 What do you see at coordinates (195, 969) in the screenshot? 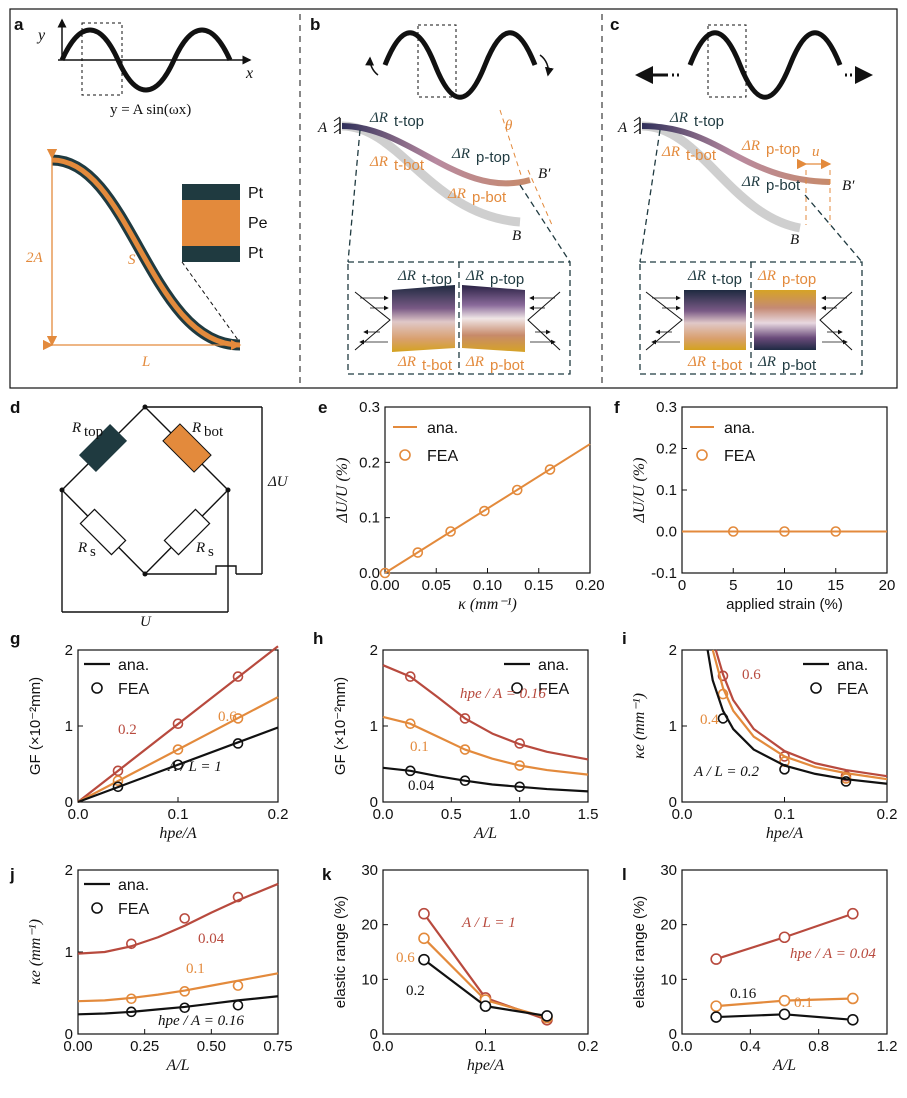
I see `j-annotation-1: 0.1` at bounding box center [195, 969].